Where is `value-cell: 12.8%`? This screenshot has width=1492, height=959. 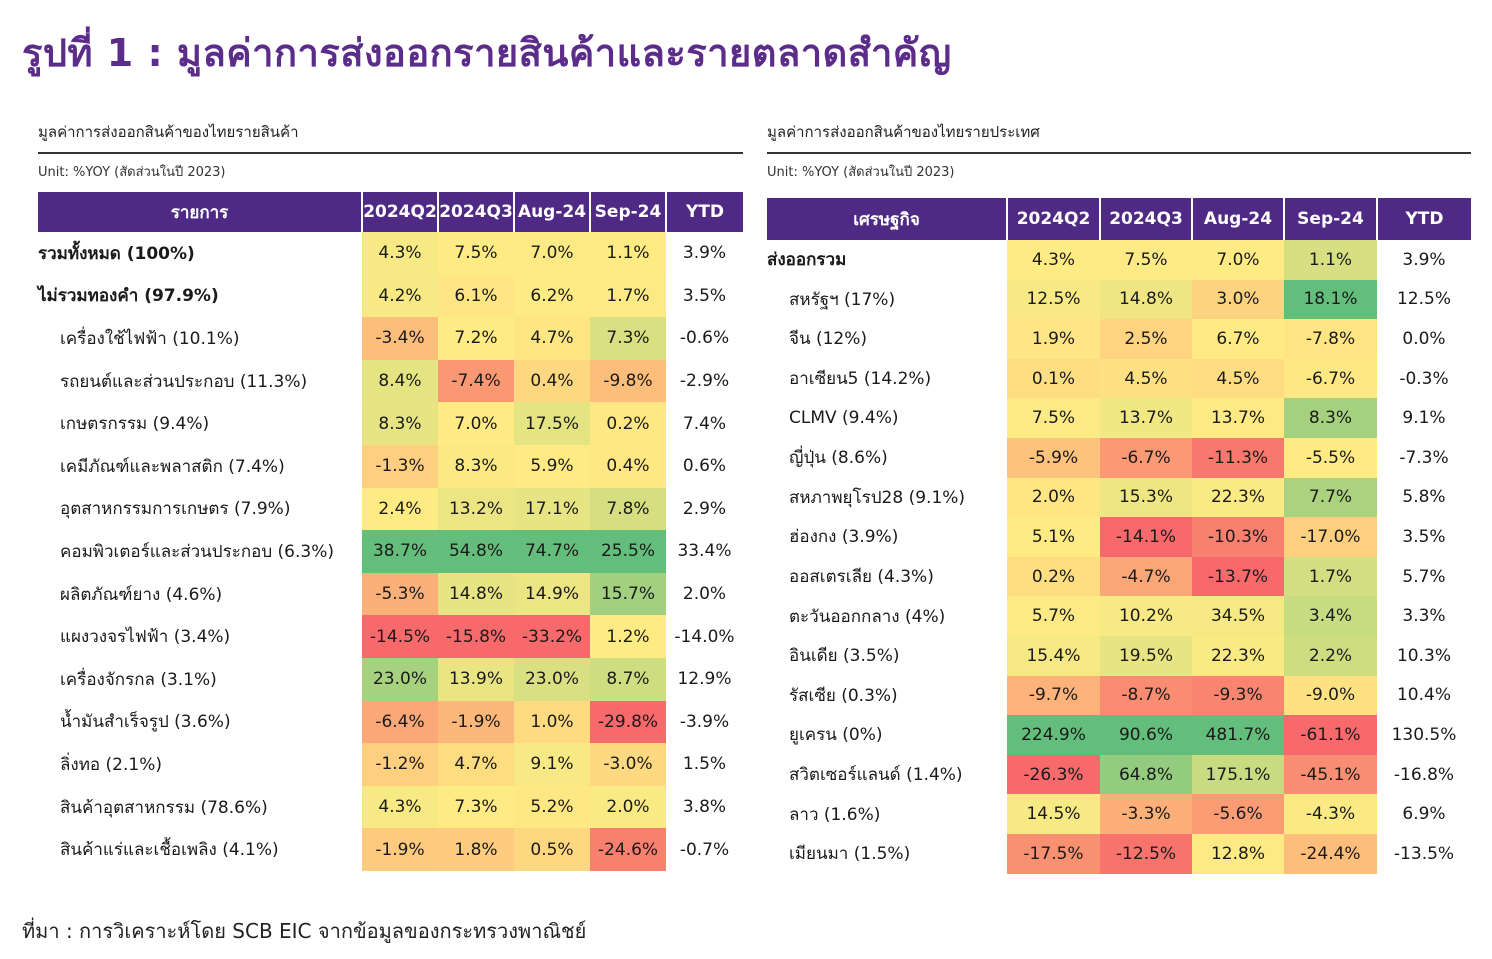
value-cell: 12.8% is located at coordinates (1238, 853).